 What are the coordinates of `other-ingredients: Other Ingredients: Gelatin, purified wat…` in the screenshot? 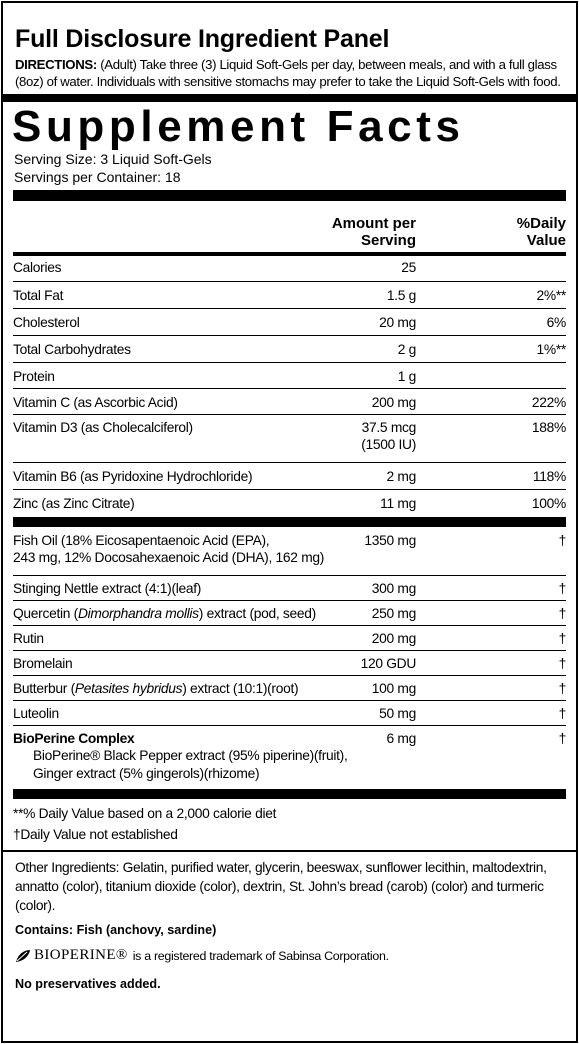 It's located at (281, 886).